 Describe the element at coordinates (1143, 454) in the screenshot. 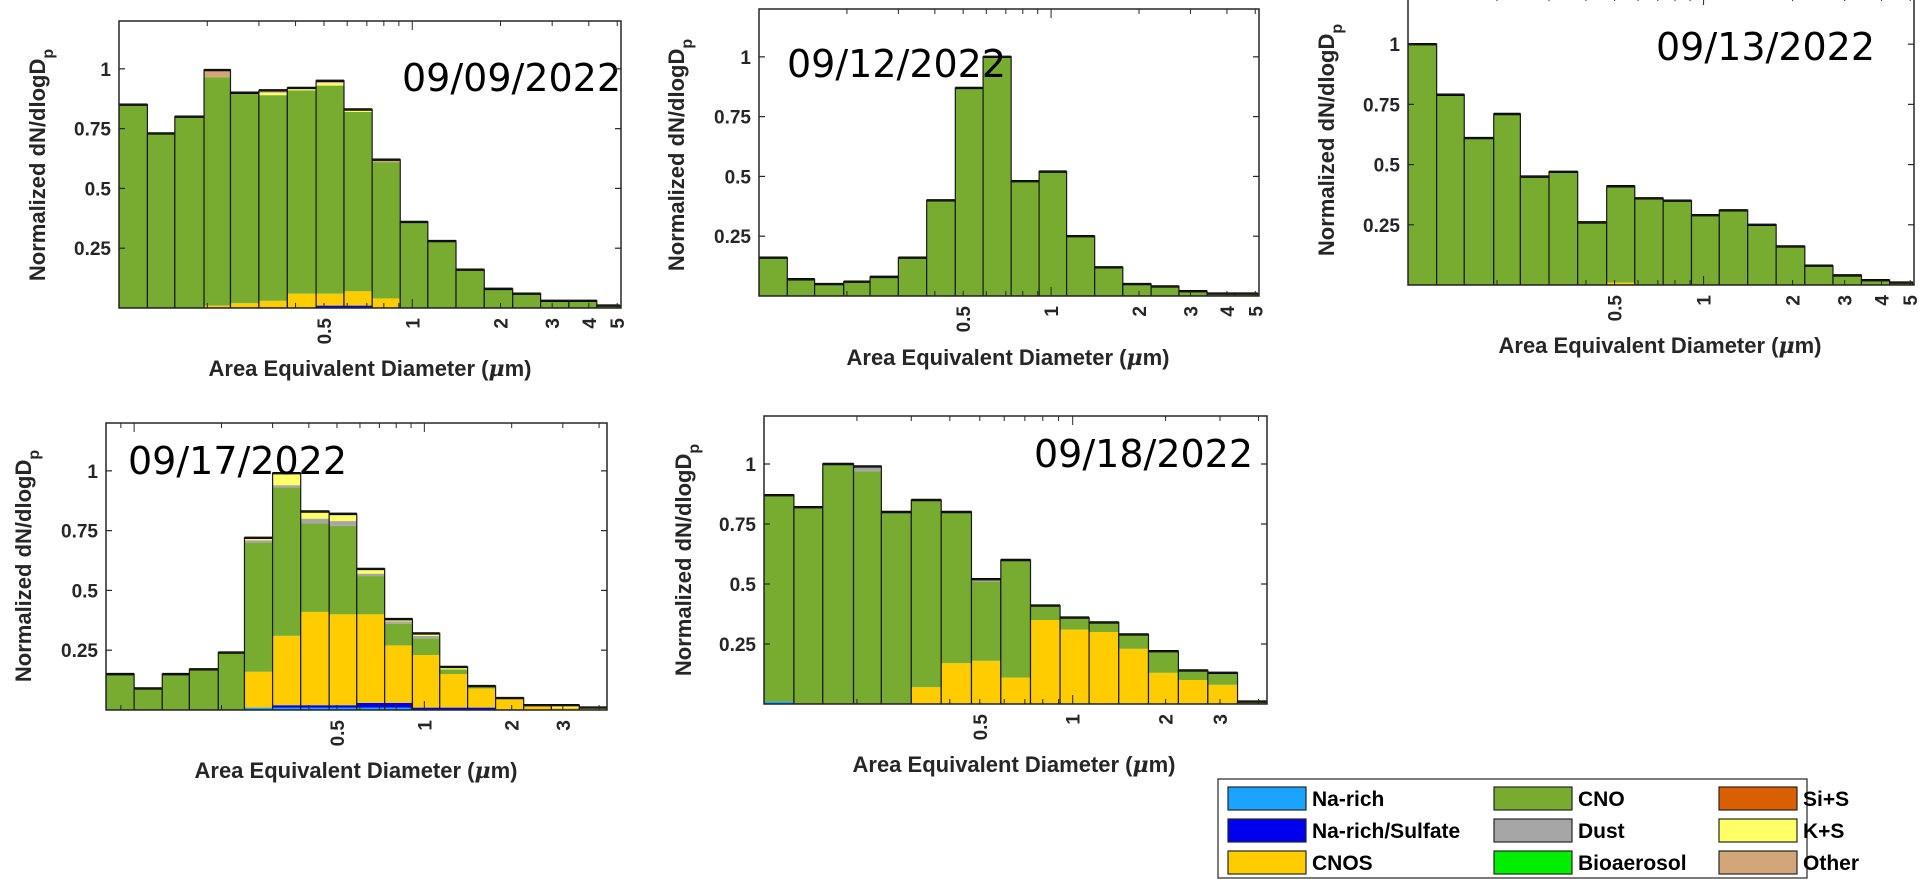

I see `date-annotation-5: 09/18/2022` at that location.